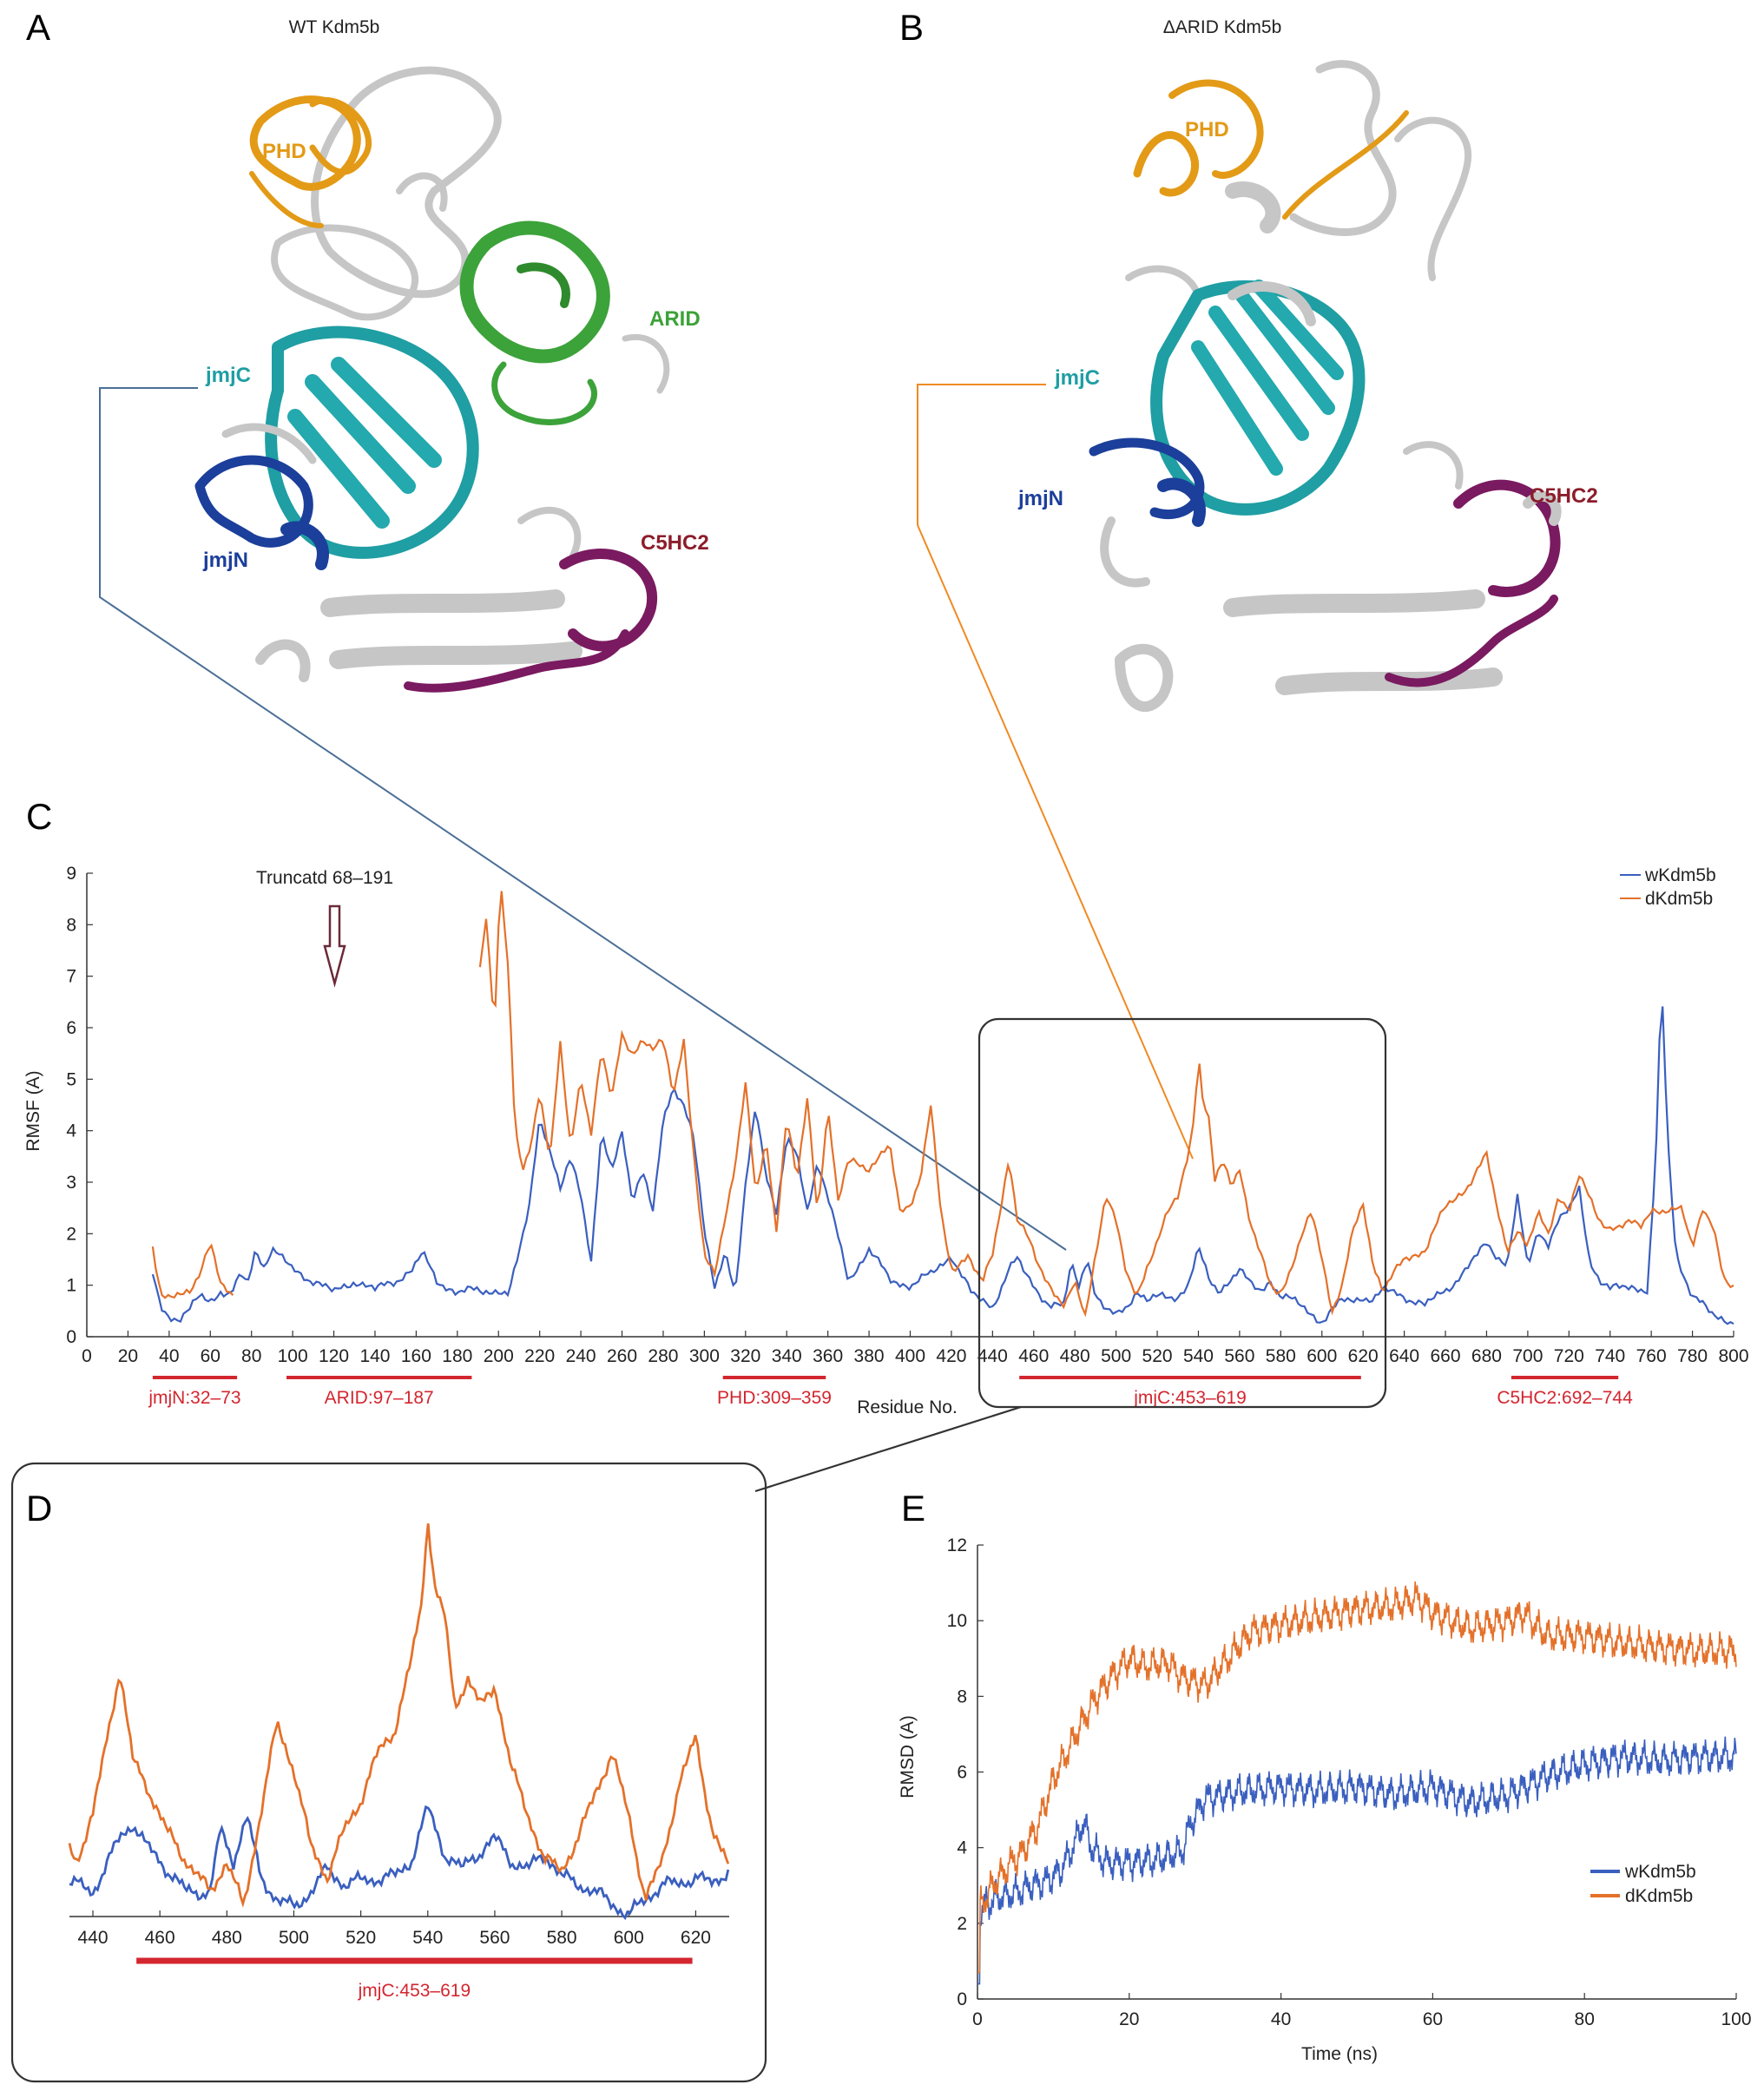 Image resolution: width=1764 pixels, height=2091 pixels. I want to click on rmsf-y-tick-label: 7, so click(71, 977).